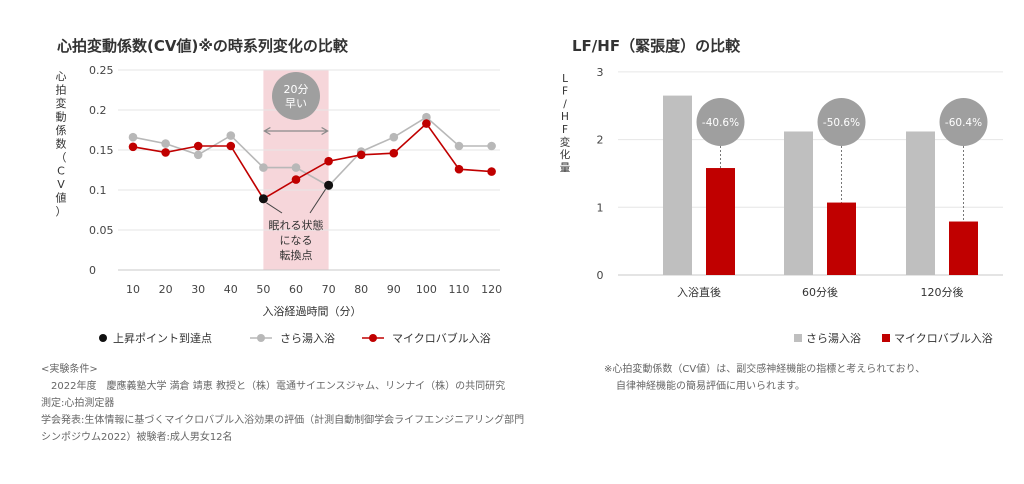 Image resolution: width=1024 pixels, height=484 pixels. I want to click on y-tick-label: 0.15, so click(101, 150).